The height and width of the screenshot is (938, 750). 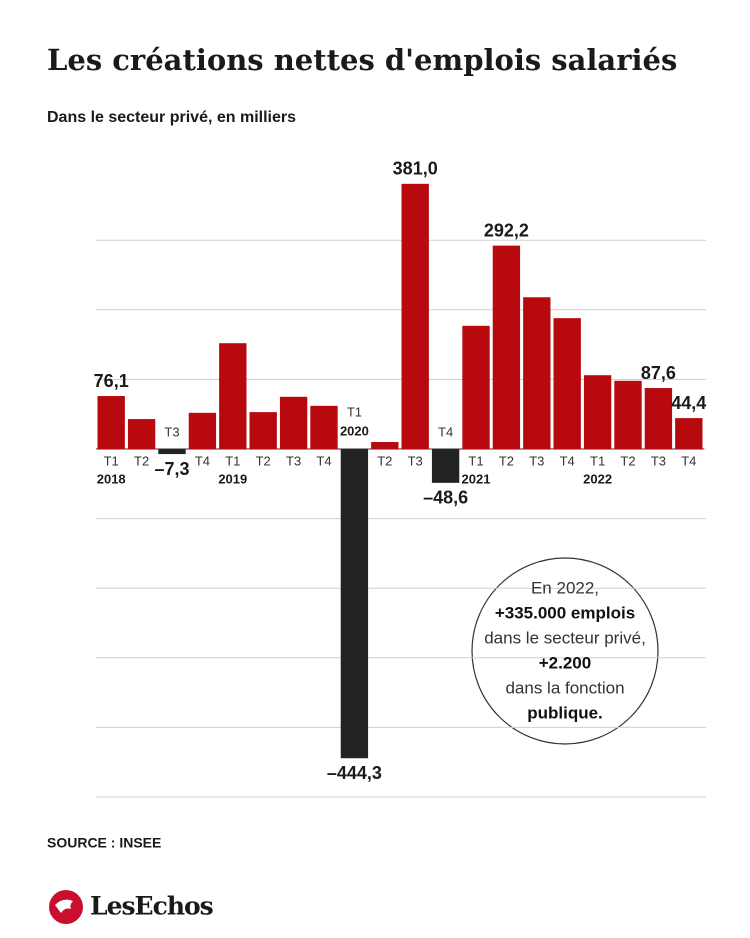 What do you see at coordinates (104, 843) in the screenshot?
I see `source: SOURCE : INSEE` at bounding box center [104, 843].